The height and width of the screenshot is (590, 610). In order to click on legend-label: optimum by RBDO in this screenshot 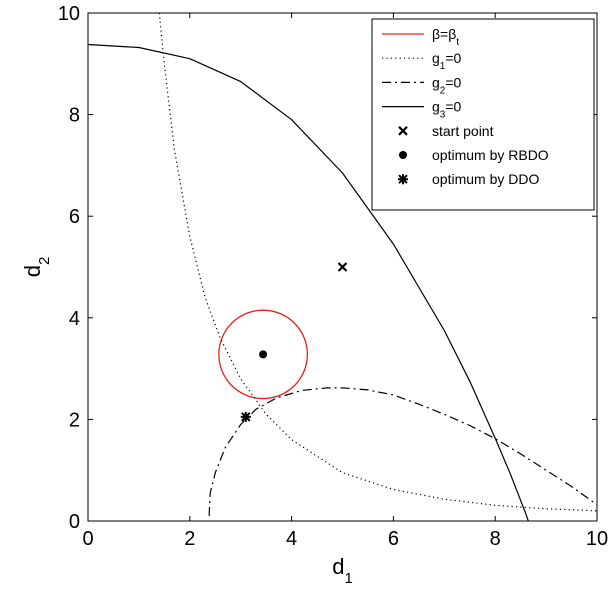, I will do `click(490, 155)`.